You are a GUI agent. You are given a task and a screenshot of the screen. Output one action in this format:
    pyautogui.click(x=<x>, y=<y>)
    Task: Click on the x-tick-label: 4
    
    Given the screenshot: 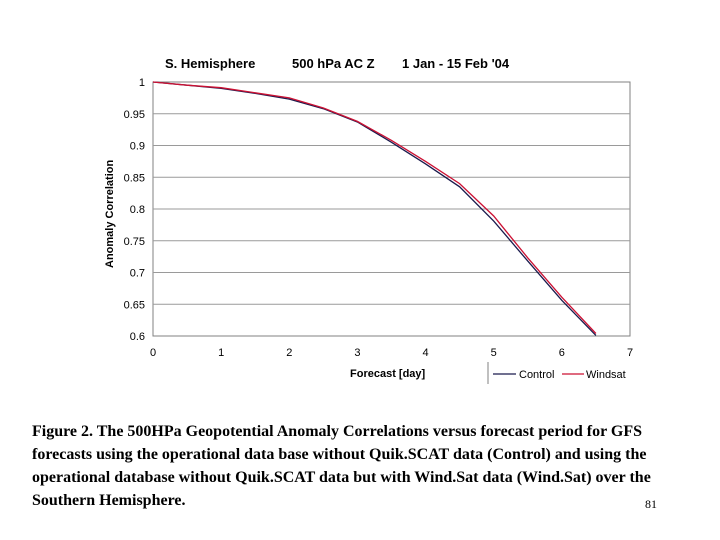 What is the action you would take?
    pyautogui.click(x=426, y=353)
    